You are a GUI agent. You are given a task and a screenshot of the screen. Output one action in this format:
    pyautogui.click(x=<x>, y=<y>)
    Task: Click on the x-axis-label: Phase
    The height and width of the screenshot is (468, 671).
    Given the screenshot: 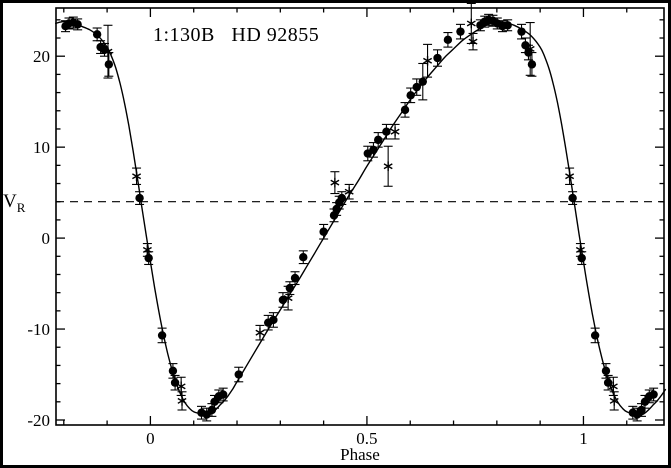 What is the action you would take?
    pyautogui.click(x=360, y=454)
    